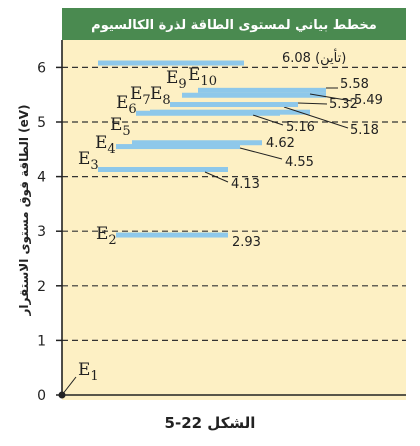  I want to click on y-tick-label: 4, so click(41, 178).